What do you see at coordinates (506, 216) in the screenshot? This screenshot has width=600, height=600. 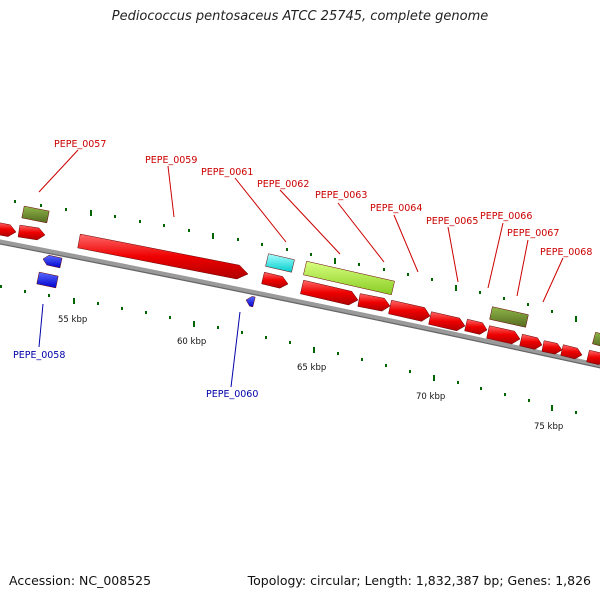 I see `gene-label: PEPE_0066` at bounding box center [506, 216].